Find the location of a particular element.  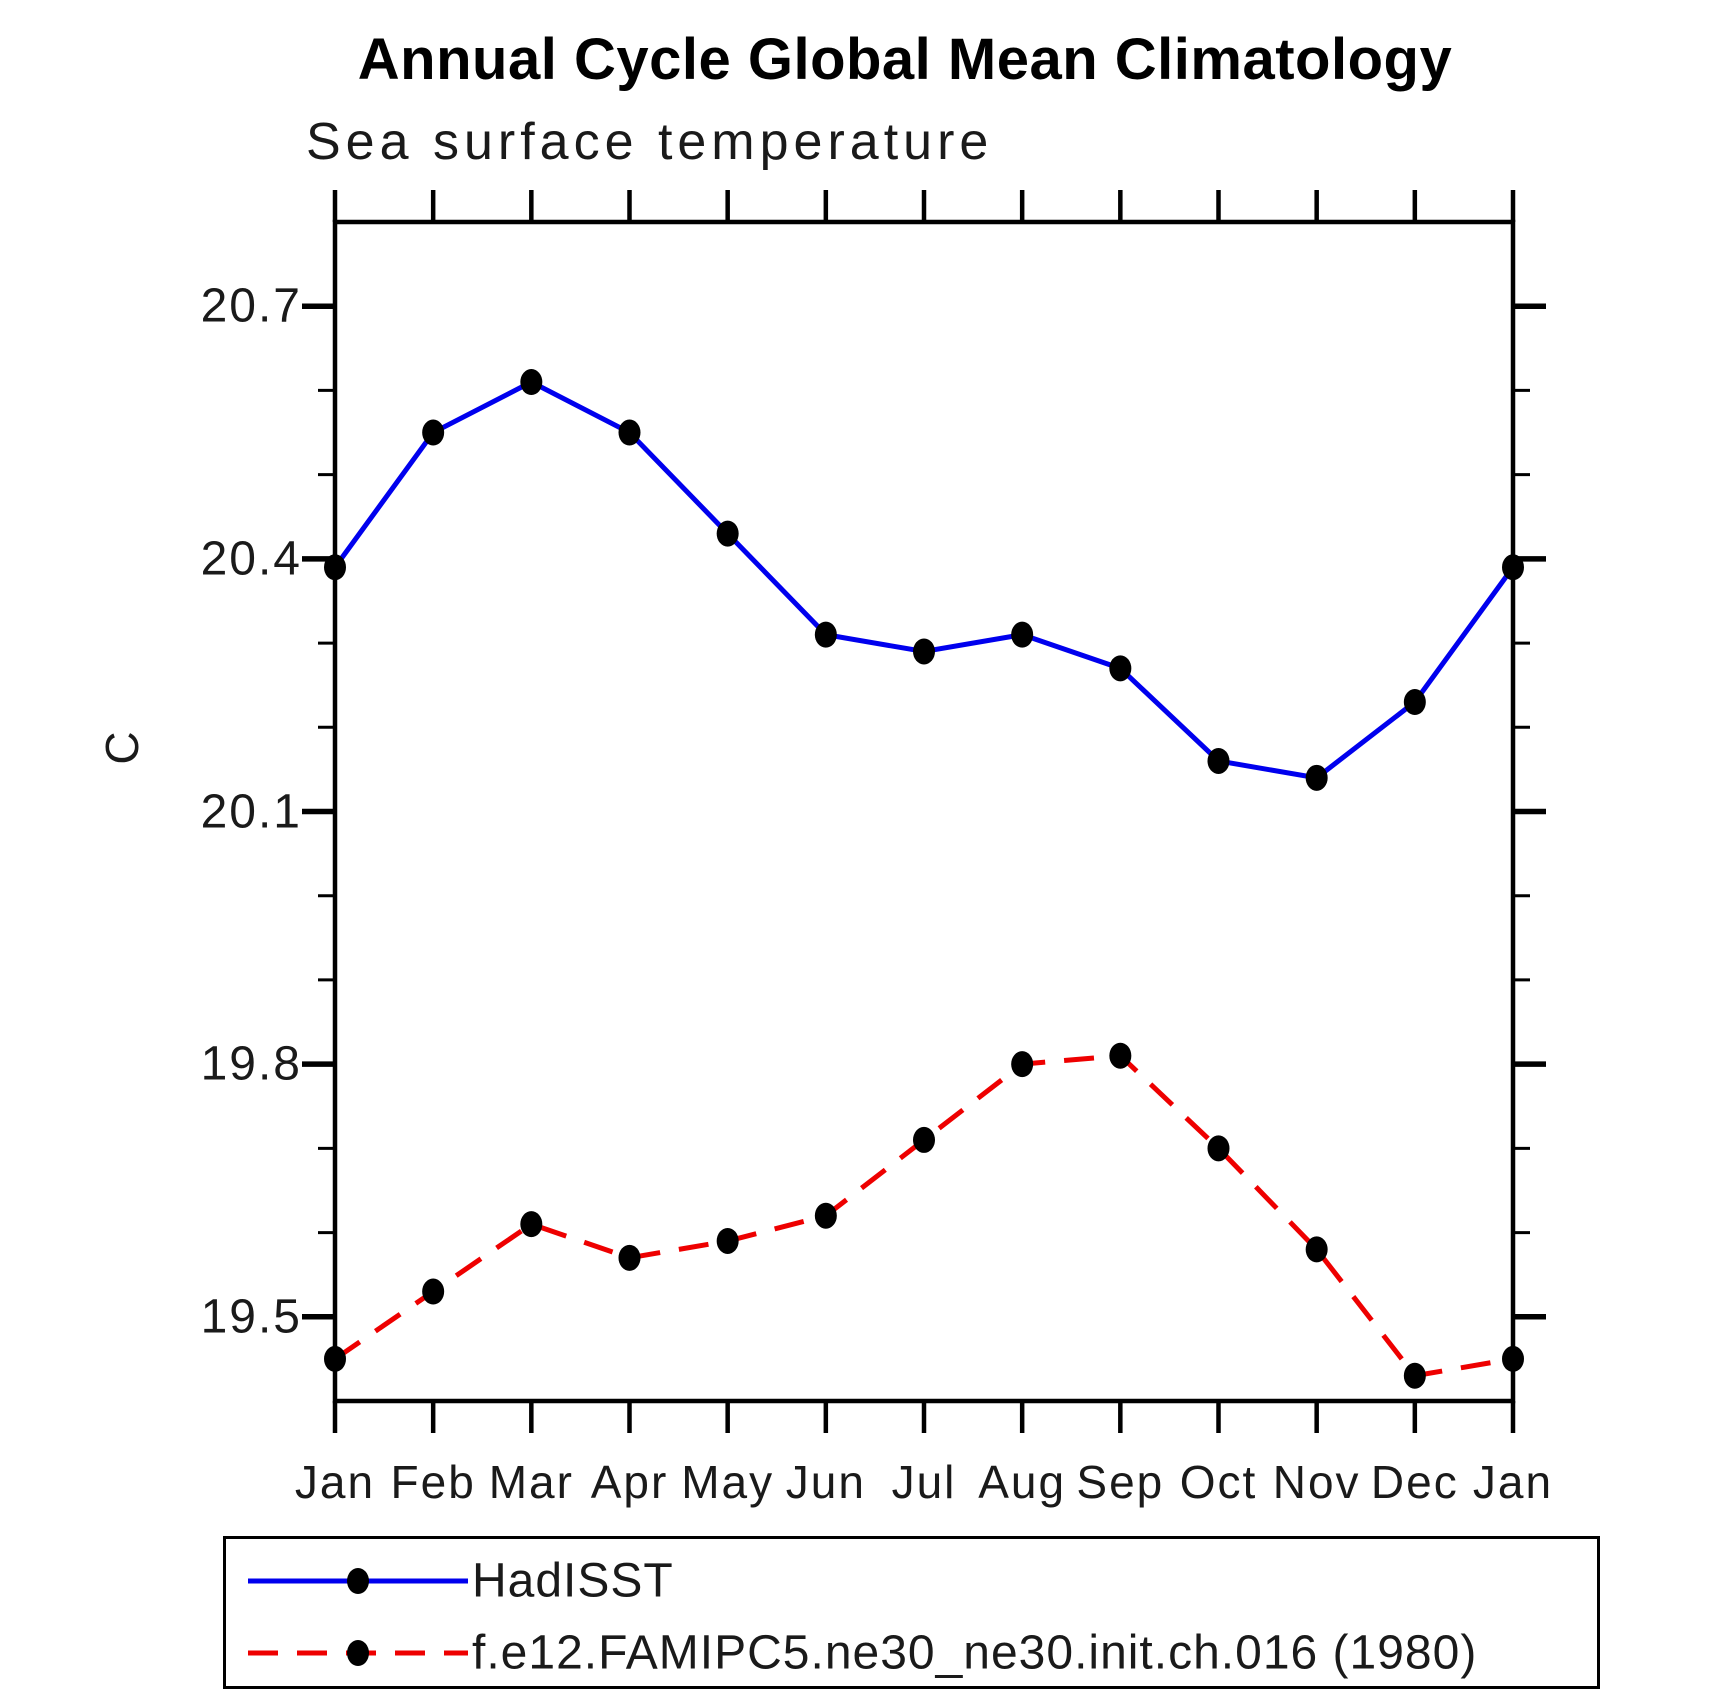

y-tick-label: 19.5 is located at coordinates (251, 1317).